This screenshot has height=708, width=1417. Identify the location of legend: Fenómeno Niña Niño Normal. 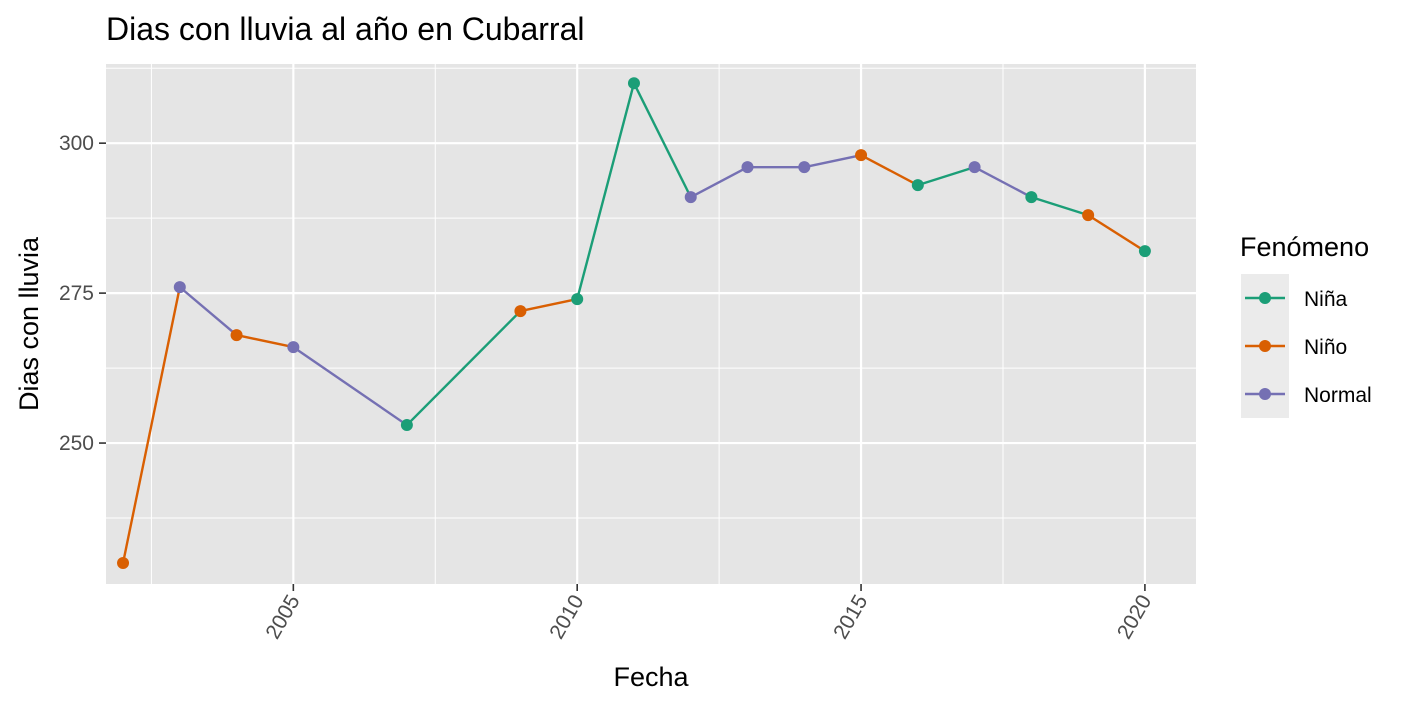
(1306, 325).